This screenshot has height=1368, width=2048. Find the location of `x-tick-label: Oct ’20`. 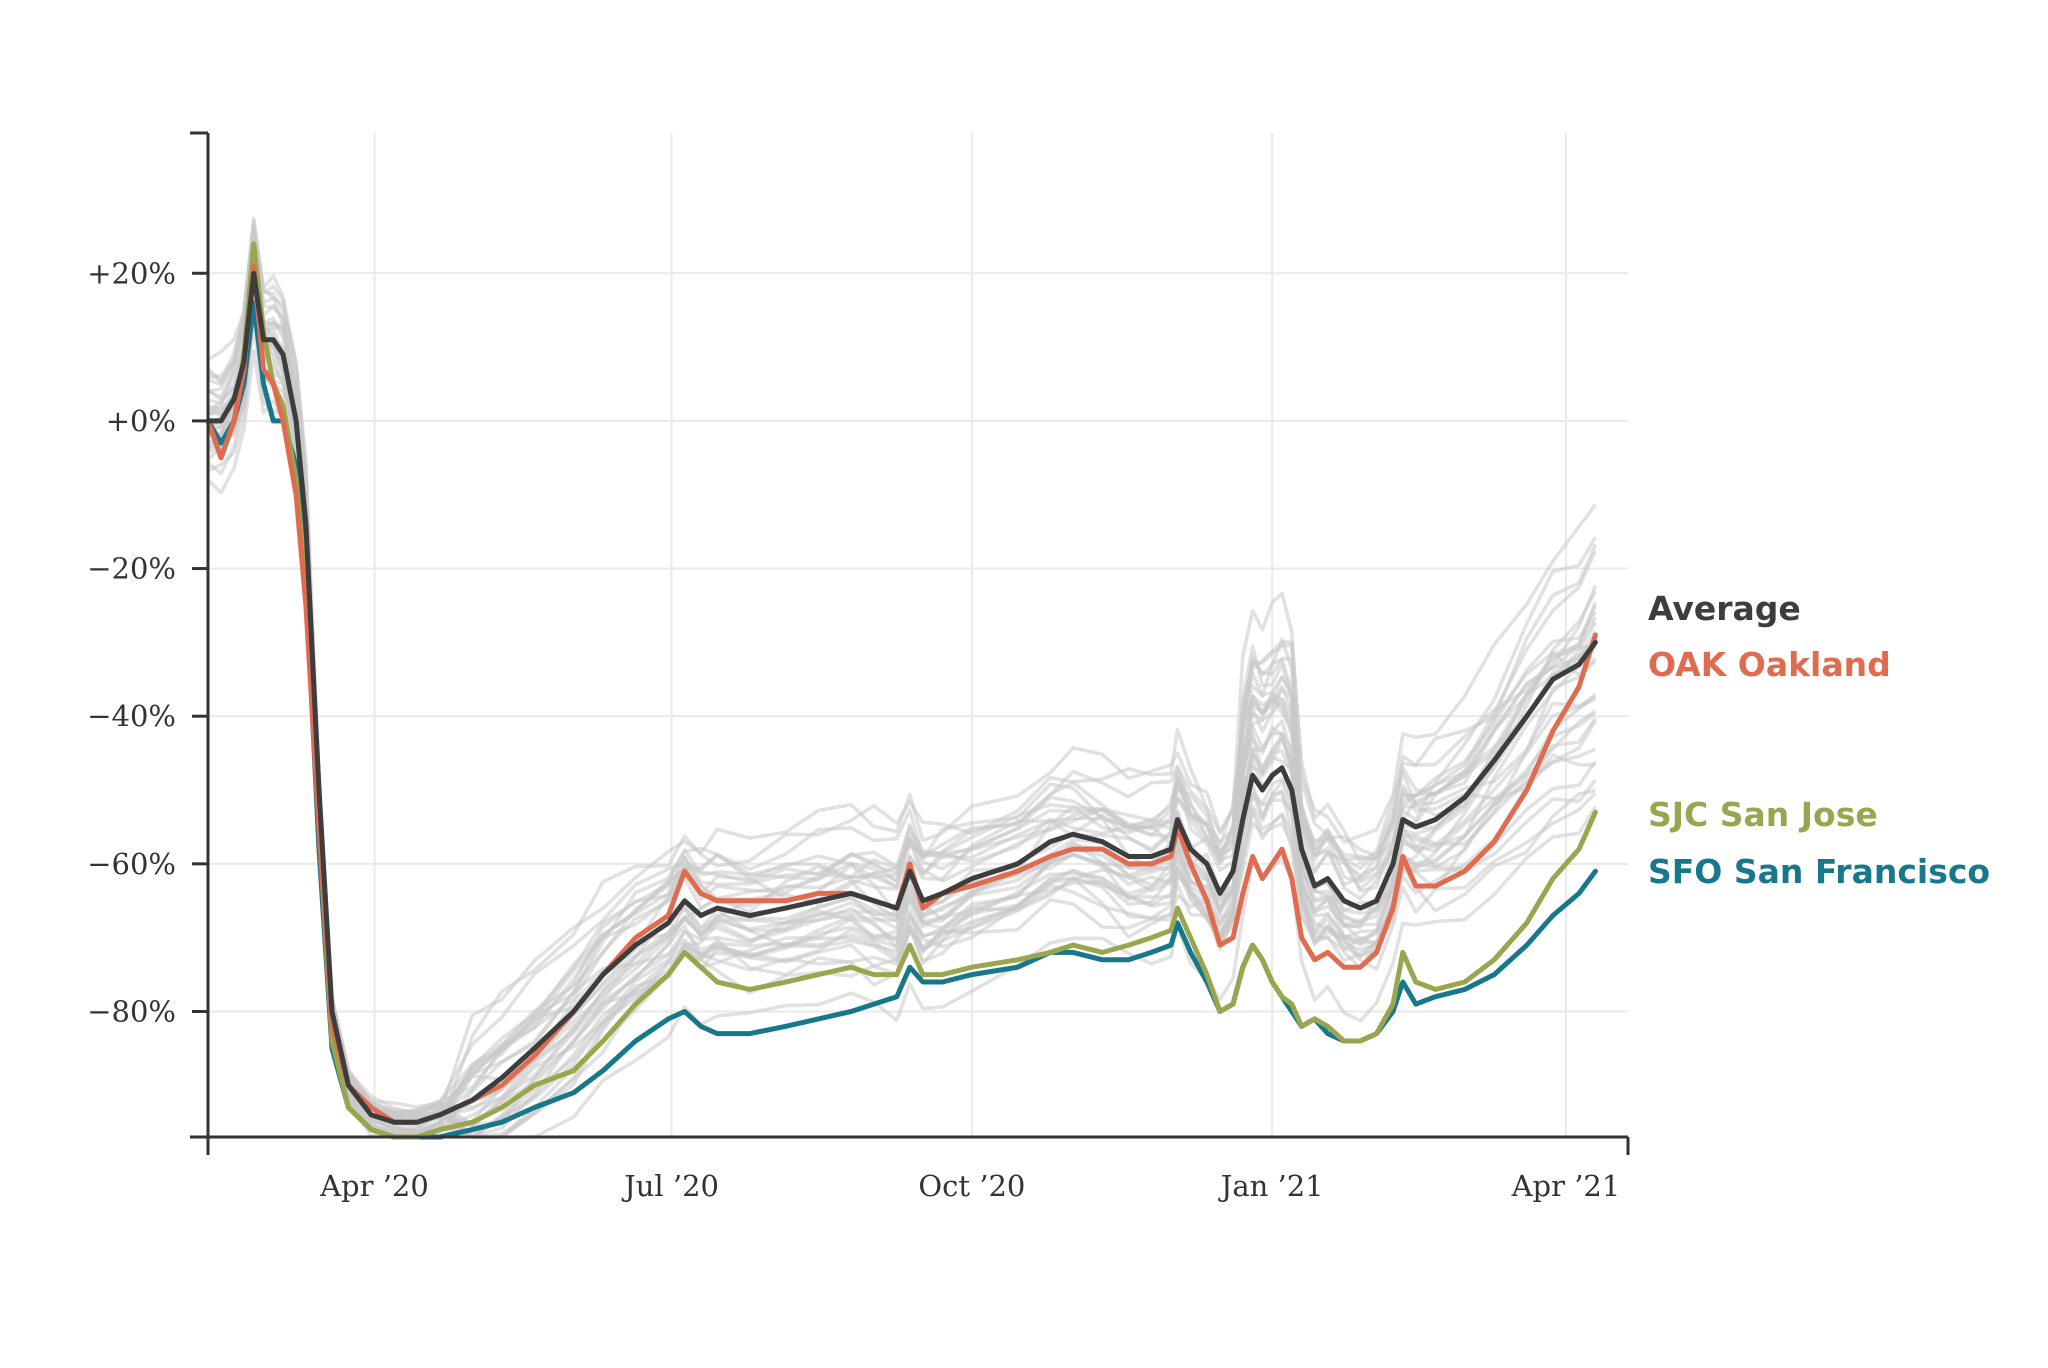

x-tick-label: Oct ’20 is located at coordinates (971, 1186).